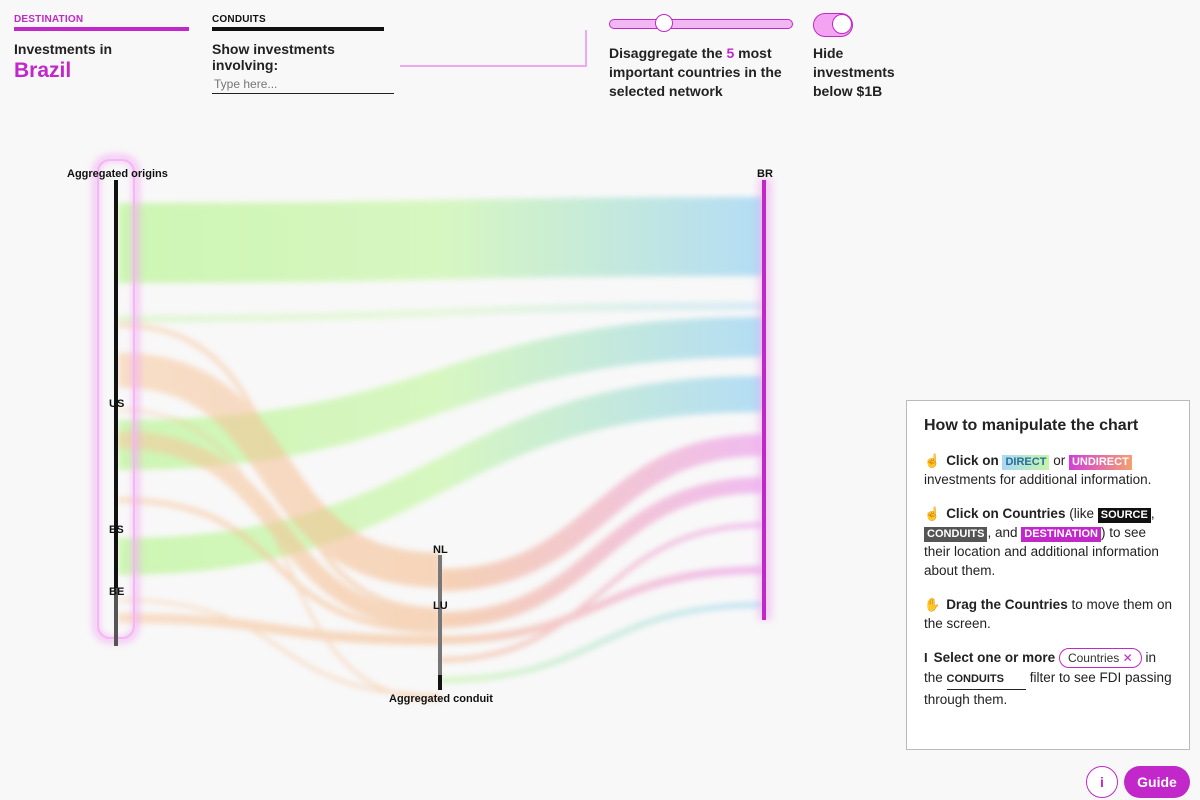 Image resolution: width=1200 pixels, height=800 pixels. I want to click on guide-like: (like, so click(1081, 513).